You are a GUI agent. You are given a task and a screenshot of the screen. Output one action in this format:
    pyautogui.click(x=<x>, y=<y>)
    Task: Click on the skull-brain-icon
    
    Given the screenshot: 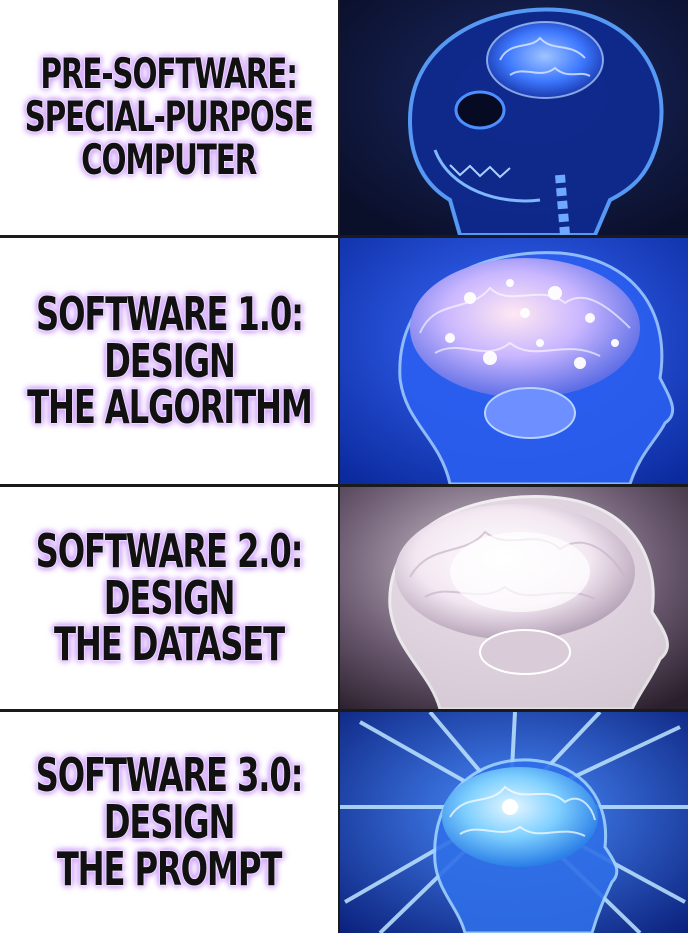 What is the action you would take?
    pyautogui.click(x=514, y=117)
    